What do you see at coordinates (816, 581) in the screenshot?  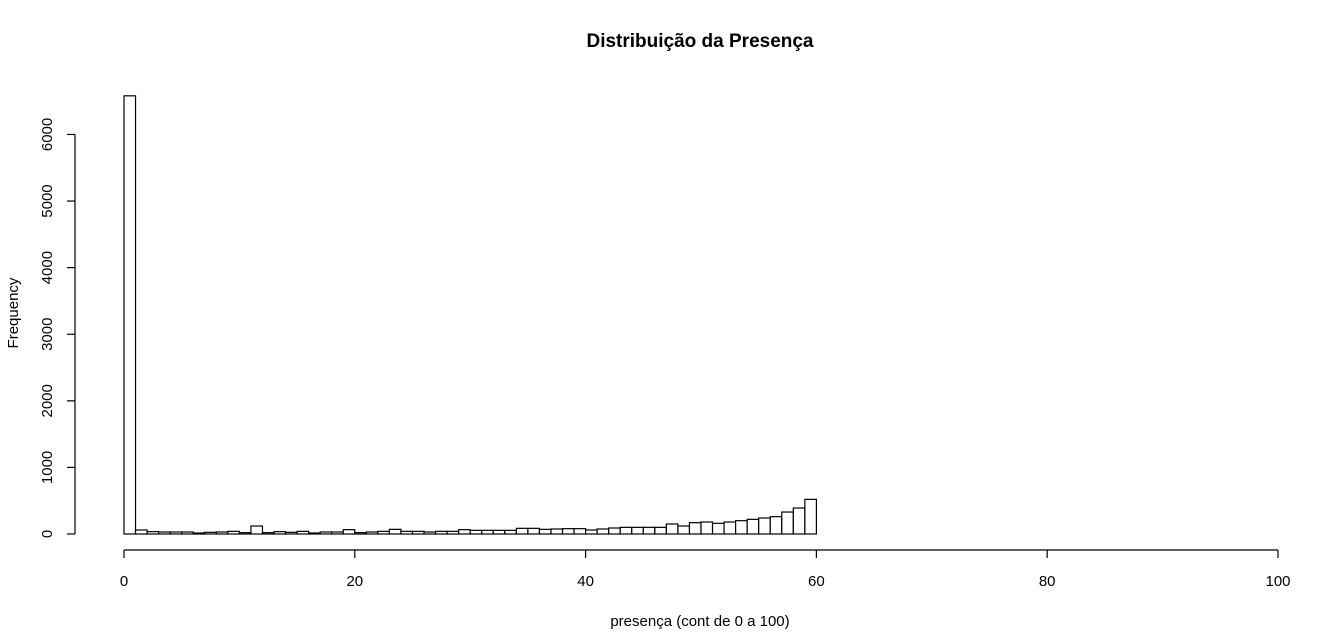 I see `x-tick-label: 60` at bounding box center [816, 581].